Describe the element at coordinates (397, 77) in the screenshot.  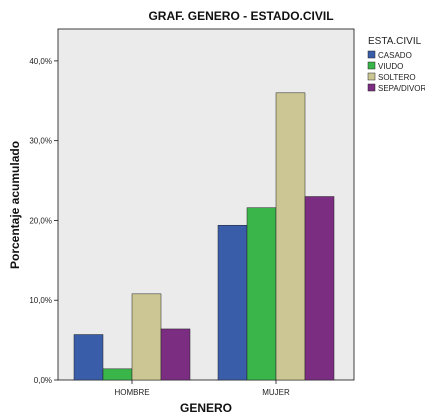
I see `legend-label: SOLTERO` at that location.